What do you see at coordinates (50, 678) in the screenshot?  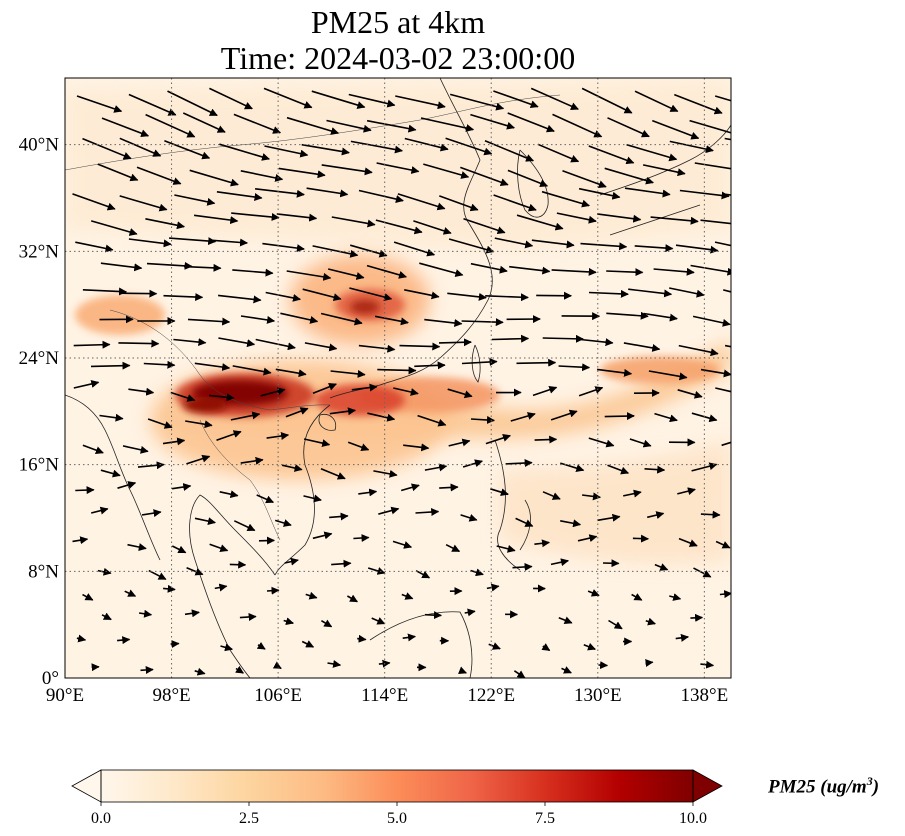 I see `lat-tick-label-0: 0°` at bounding box center [50, 678].